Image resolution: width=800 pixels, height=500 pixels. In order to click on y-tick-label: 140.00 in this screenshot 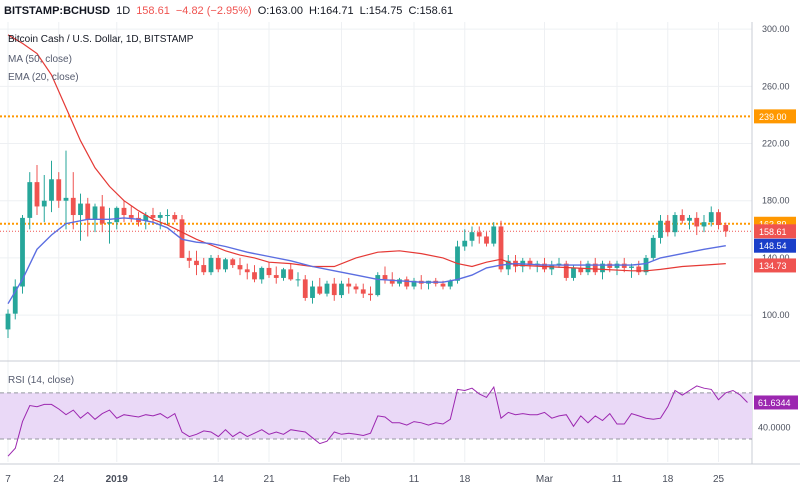, I will do `click(776, 258)`.